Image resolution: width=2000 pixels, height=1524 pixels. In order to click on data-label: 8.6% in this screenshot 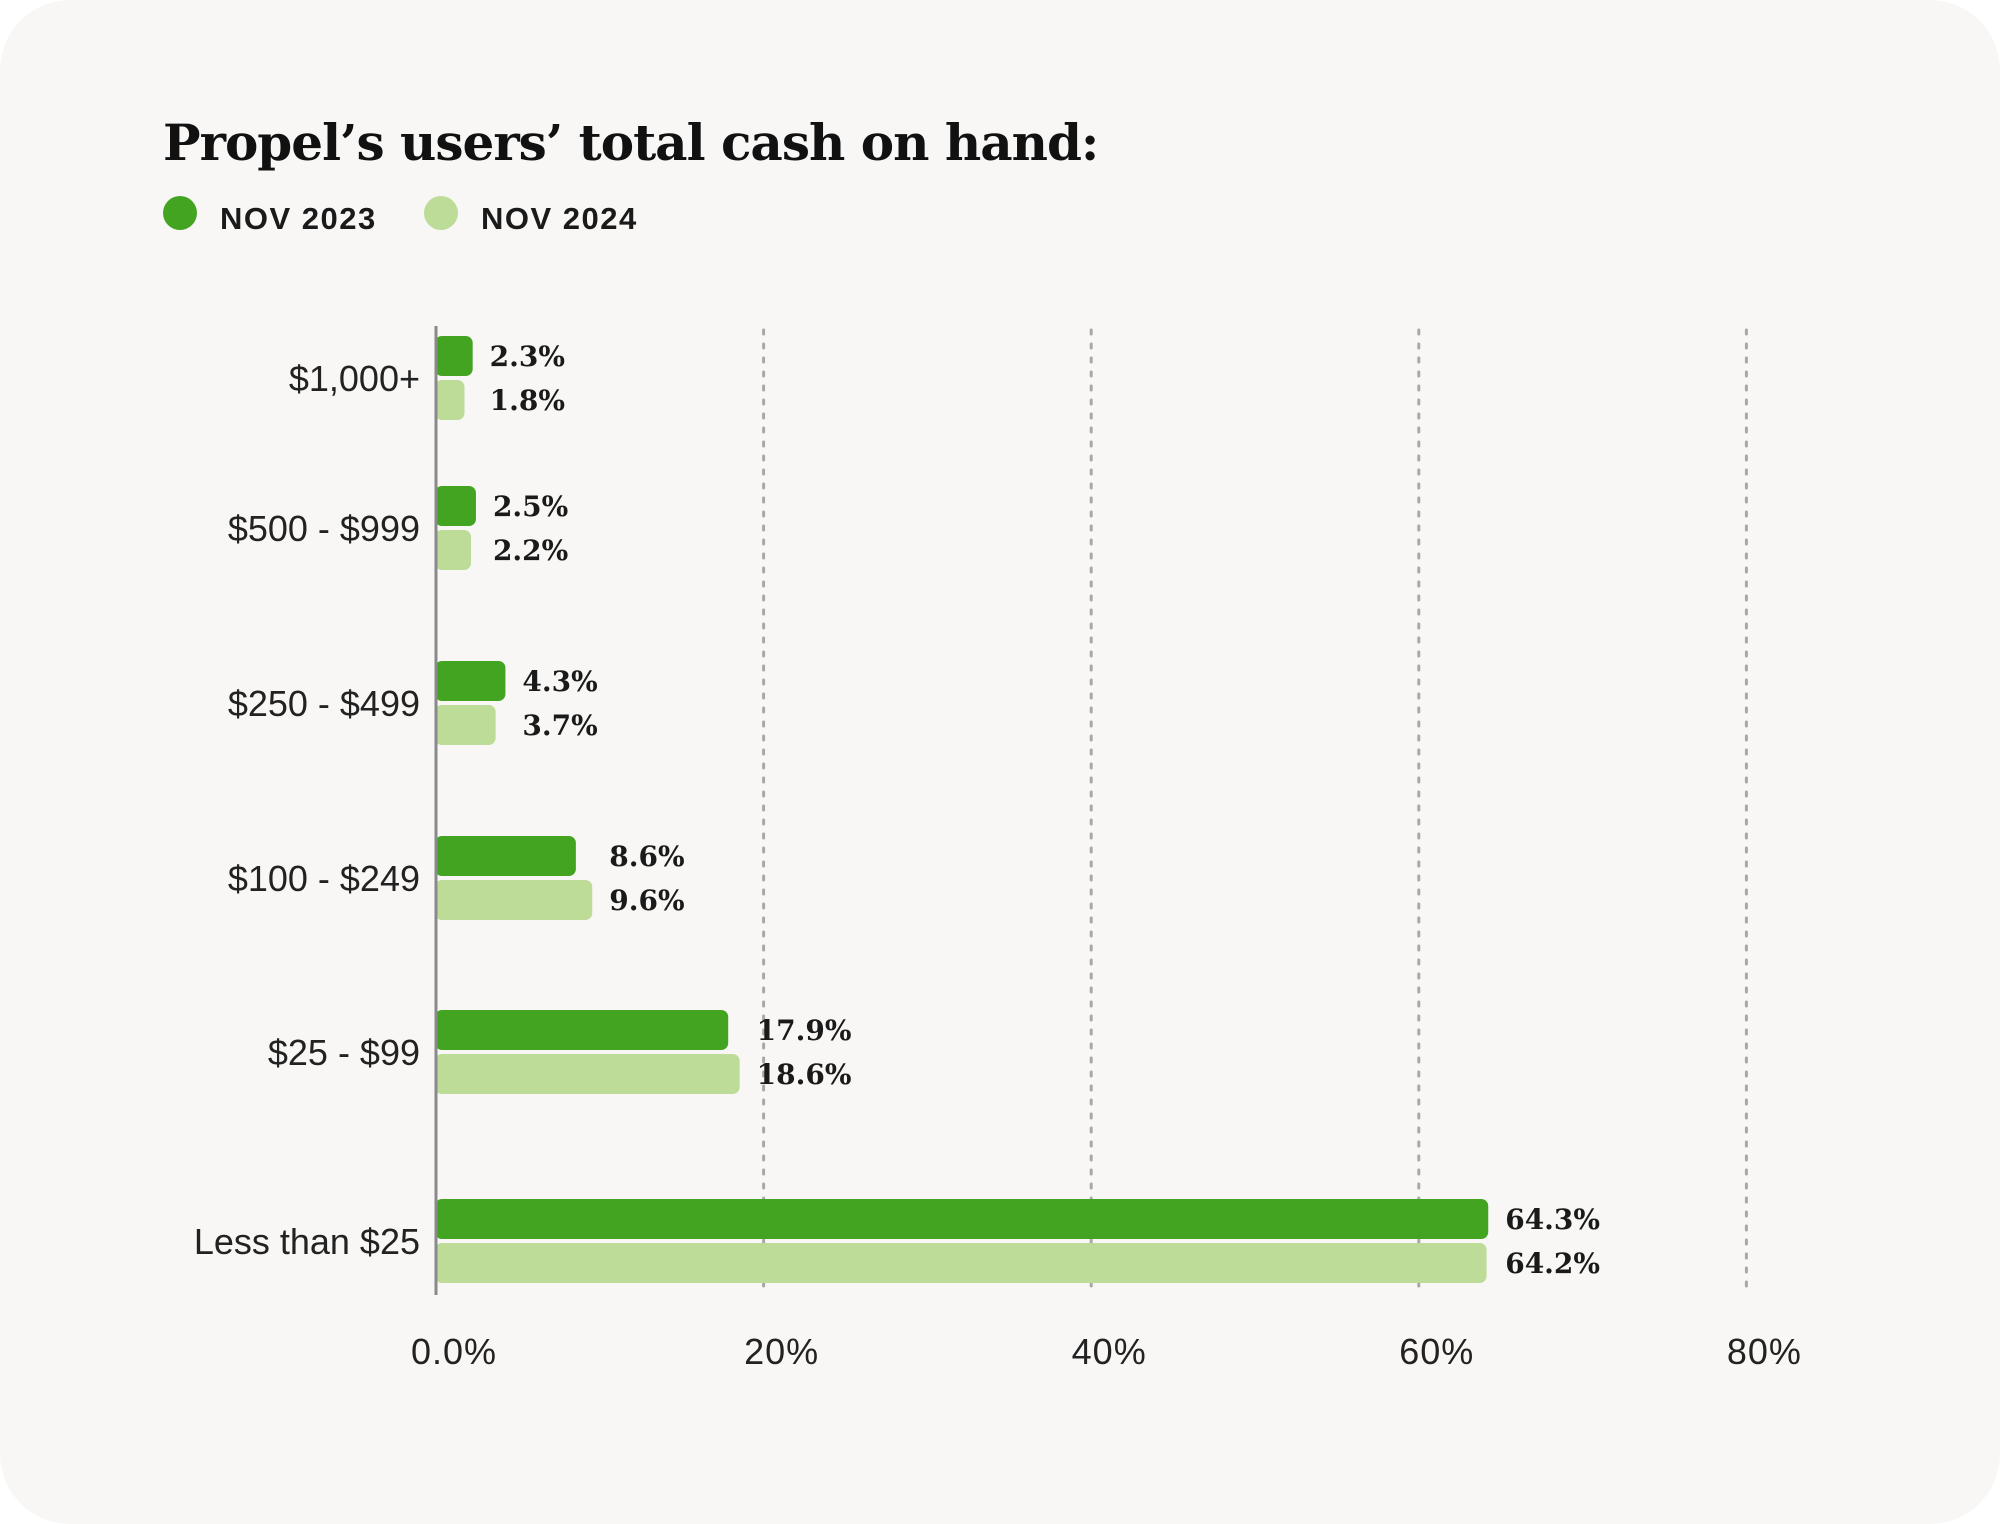, I will do `click(646, 856)`.